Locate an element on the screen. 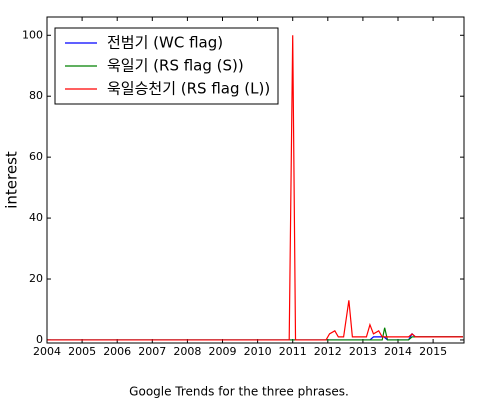  caption: Google Trends for the three phrases. is located at coordinates (239, 392).